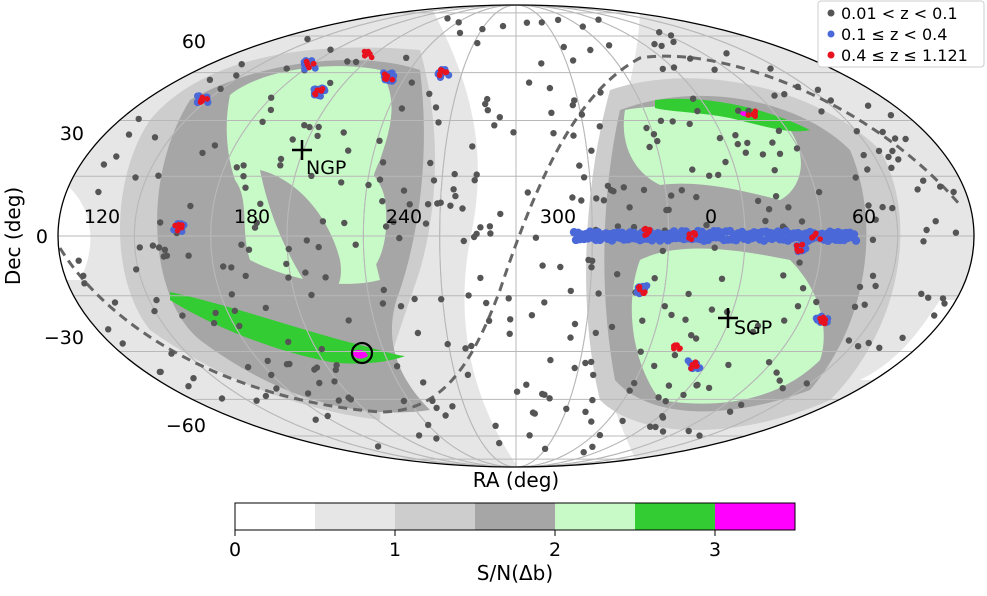 This screenshot has width=987, height=596. Describe the element at coordinates (404, 217) in the screenshot. I see `ra-tick-240: 240` at that location.